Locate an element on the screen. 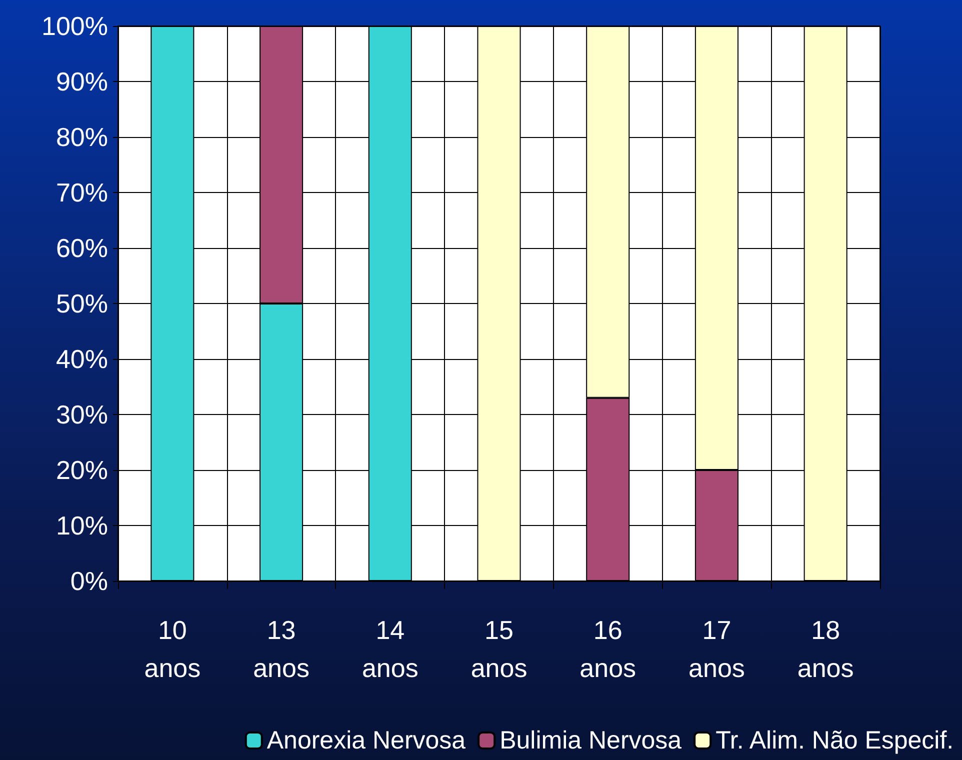 This screenshot has height=760, width=962. x-tick-label: 16 anos is located at coordinates (608, 649).